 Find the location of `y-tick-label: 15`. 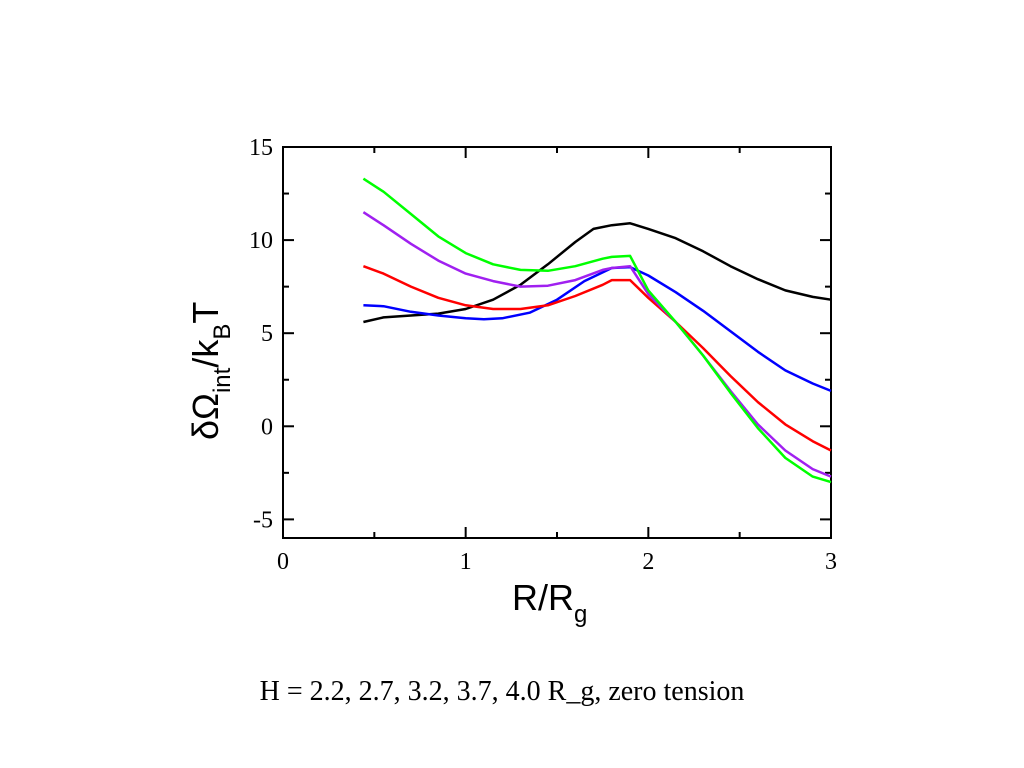

y-tick-label: 15 is located at coordinates (261, 148).